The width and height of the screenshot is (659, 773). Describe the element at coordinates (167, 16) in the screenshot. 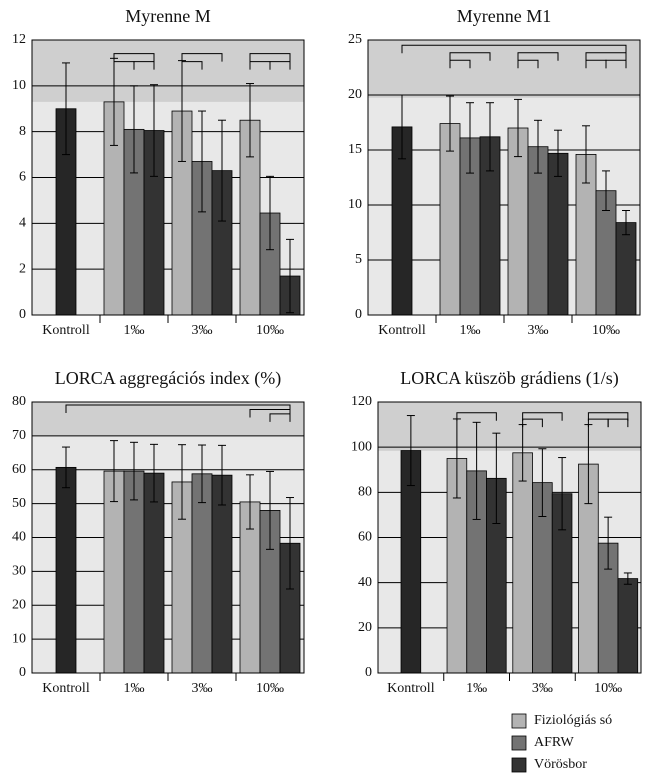

I see `chart-title: Myrenne M` at that location.